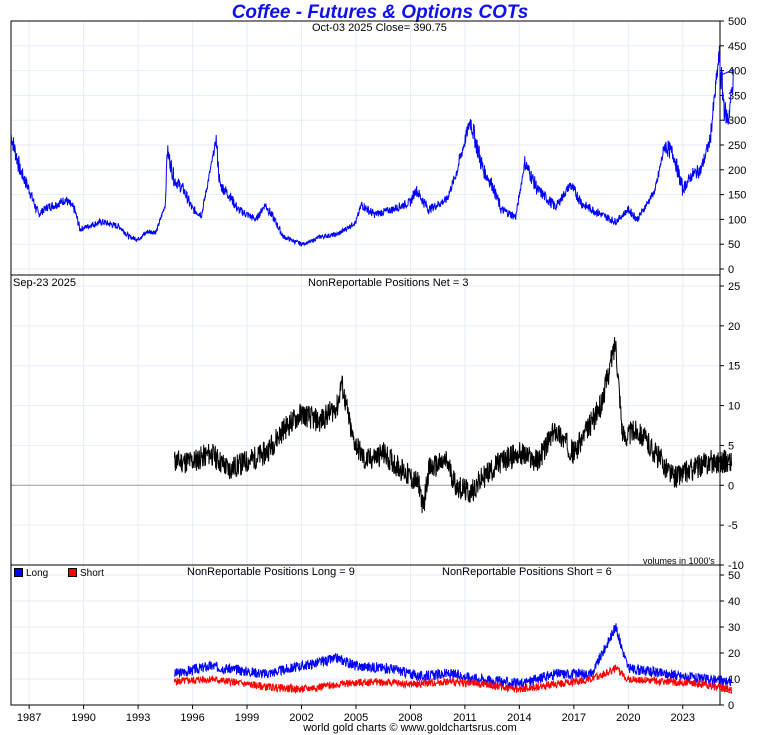 This screenshot has height=735, width=760. What do you see at coordinates (527, 572) in the screenshot?
I see `short-subtitle: NonReportable Positions Short = 6` at bounding box center [527, 572].